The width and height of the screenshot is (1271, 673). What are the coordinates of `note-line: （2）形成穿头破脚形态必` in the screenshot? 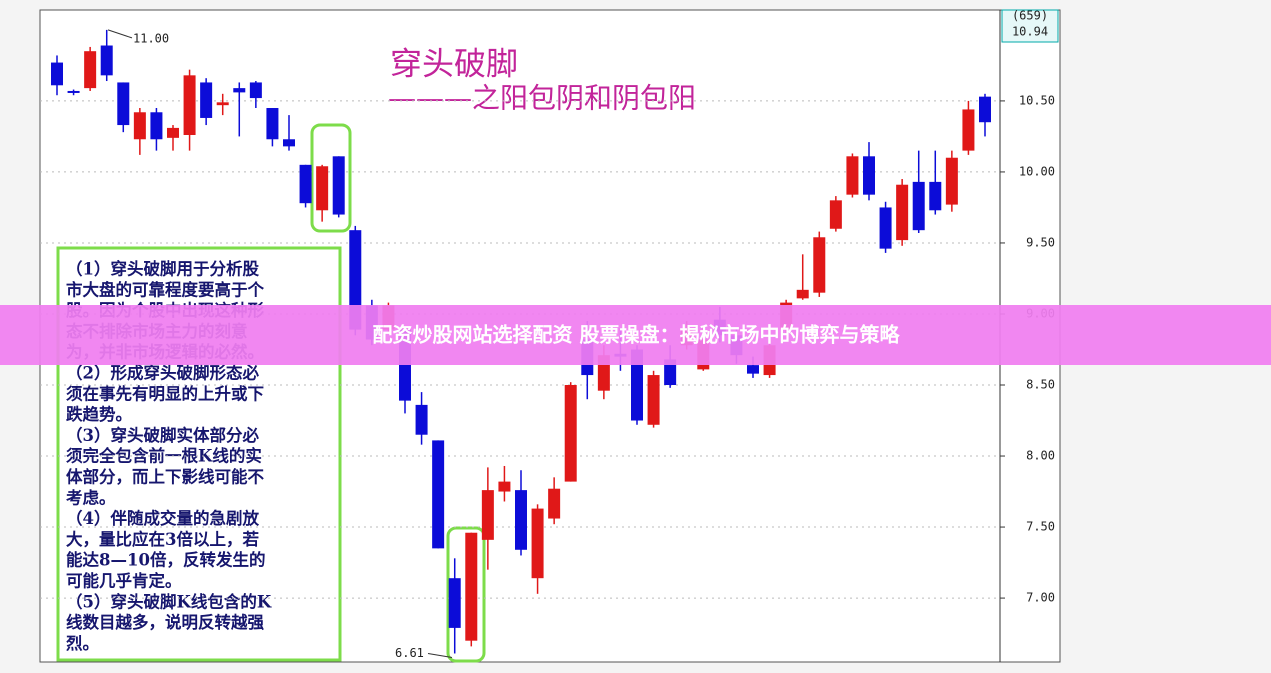 It's located at (162, 373).